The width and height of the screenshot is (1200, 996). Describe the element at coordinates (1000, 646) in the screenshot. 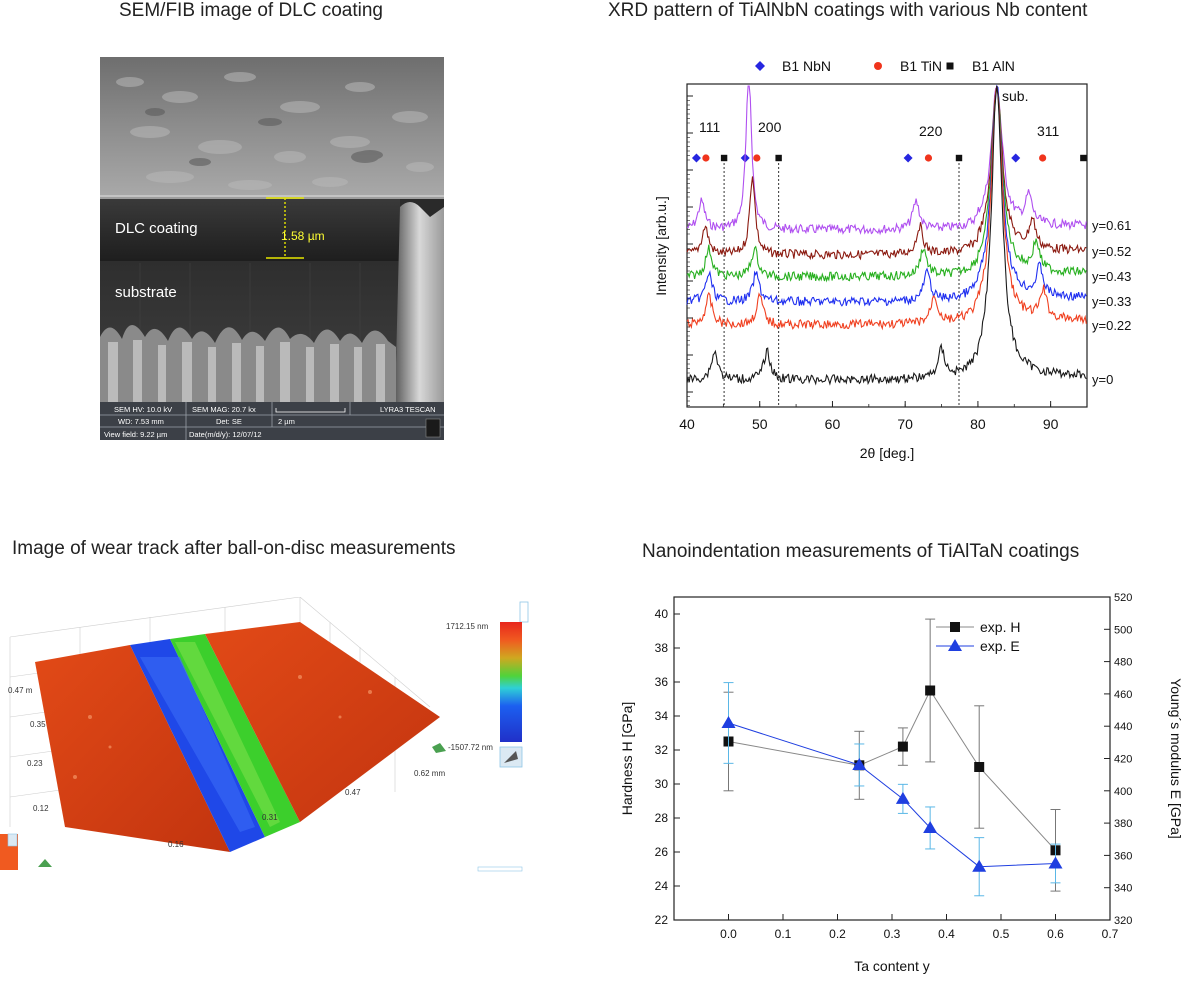

I see `nano-legend-label: exp. E` at that location.